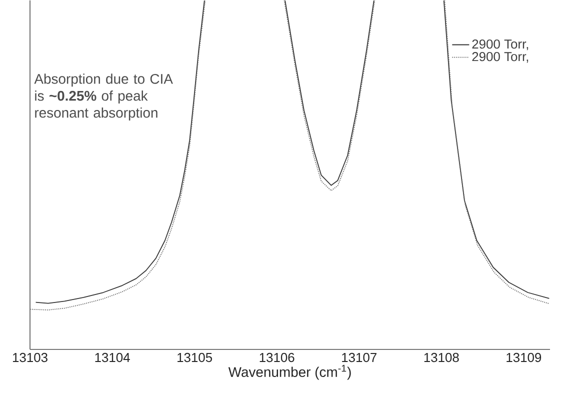  I want to click on x-tick-label: 13106, so click(277, 357).